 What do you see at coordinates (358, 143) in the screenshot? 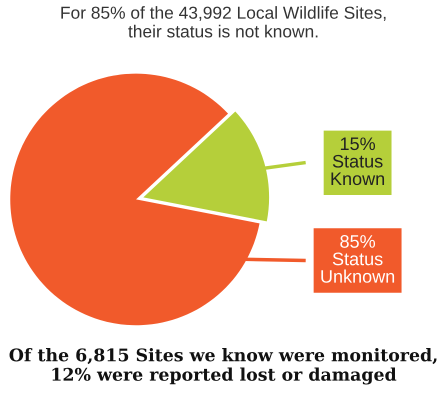
I see `data-label: 15%` at bounding box center [358, 143].